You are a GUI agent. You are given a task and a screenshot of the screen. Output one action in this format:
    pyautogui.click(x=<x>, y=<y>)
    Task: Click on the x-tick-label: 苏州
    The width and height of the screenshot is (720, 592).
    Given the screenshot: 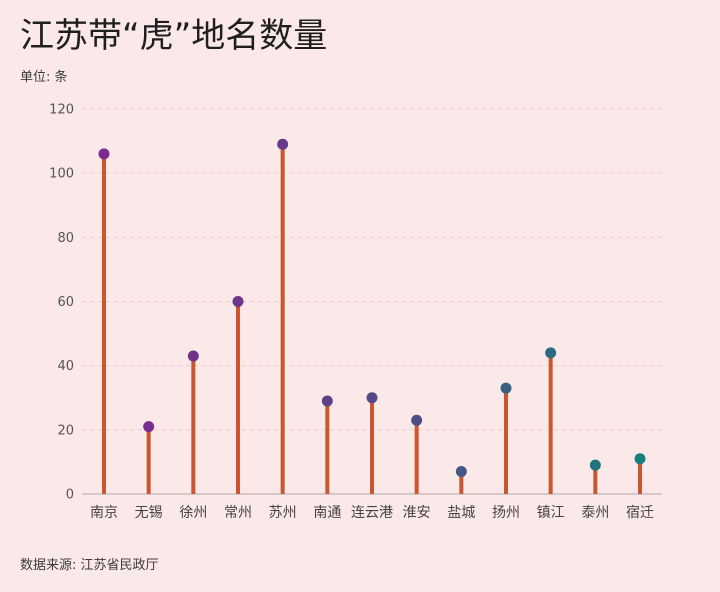 What is the action you would take?
    pyautogui.click(x=283, y=513)
    